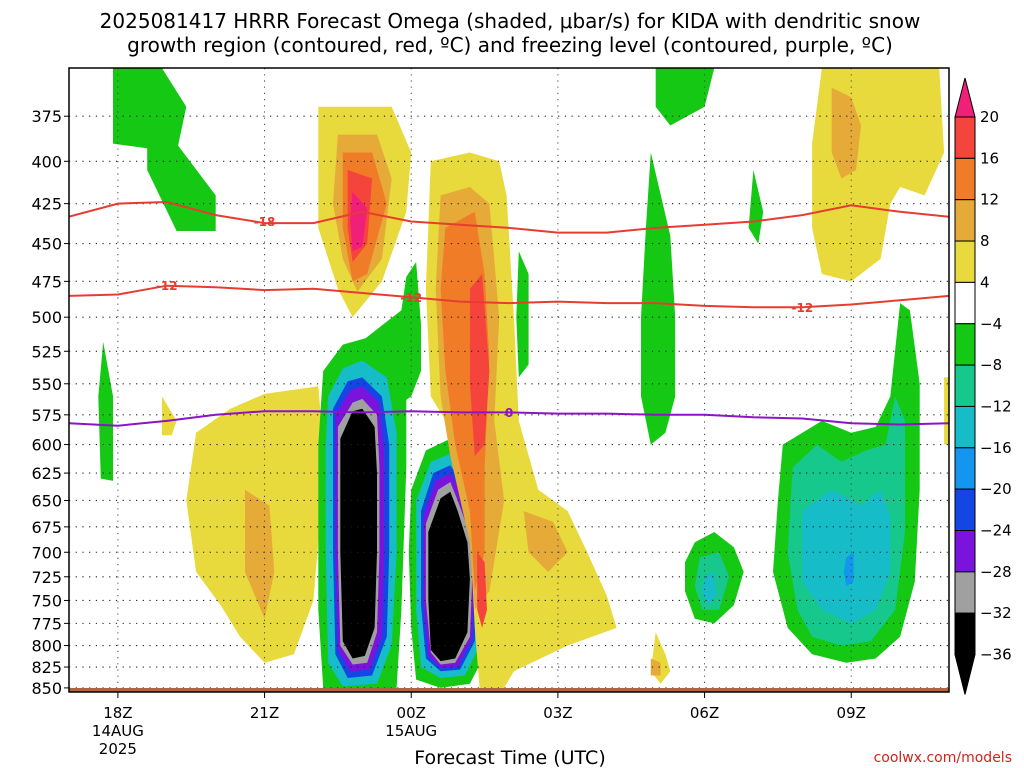 The width and height of the screenshot is (1024, 768). What do you see at coordinates (411, 713) in the screenshot?
I see `x-tick-label-00Z: 00Z` at bounding box center [411, 713].